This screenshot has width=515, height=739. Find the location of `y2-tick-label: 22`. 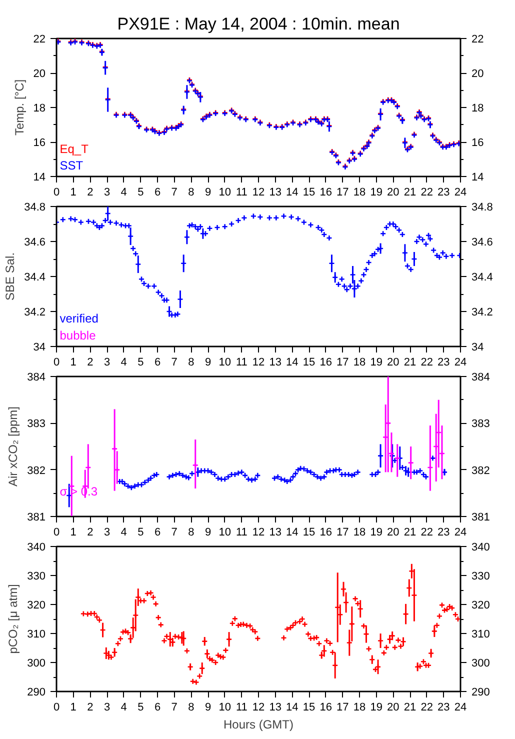

y2-tick-label: 22 is located at coordinates (478, 40).